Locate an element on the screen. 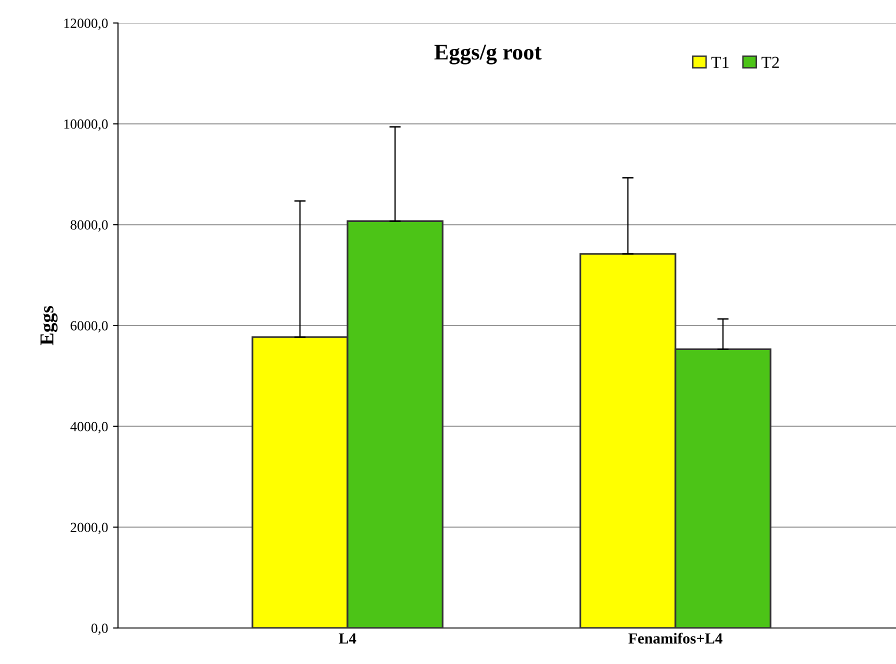 The width and height of the screenshot is (896, 664). y-tick-label: 10000,0 is located at coordinates (86, 125).